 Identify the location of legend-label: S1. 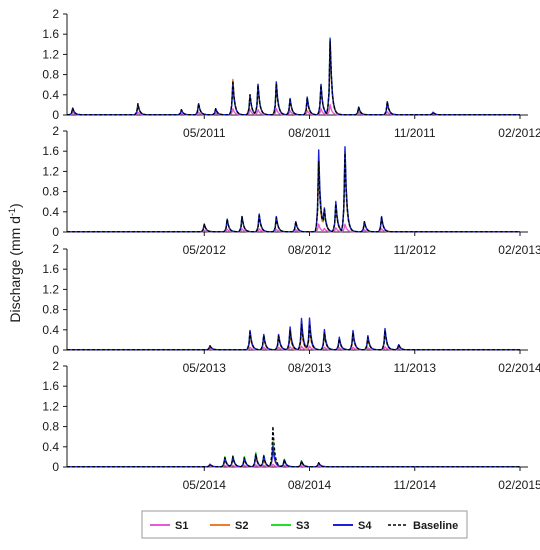
(181, 526).